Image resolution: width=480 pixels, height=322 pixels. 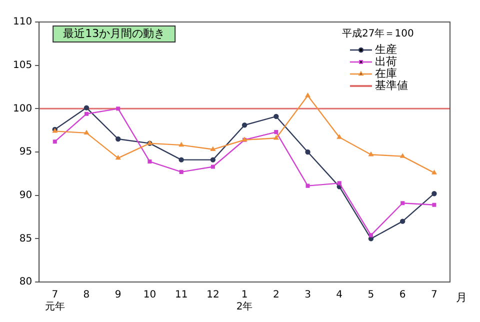 I want to click on x-tick-label: 7, so click(x=434, y=295).